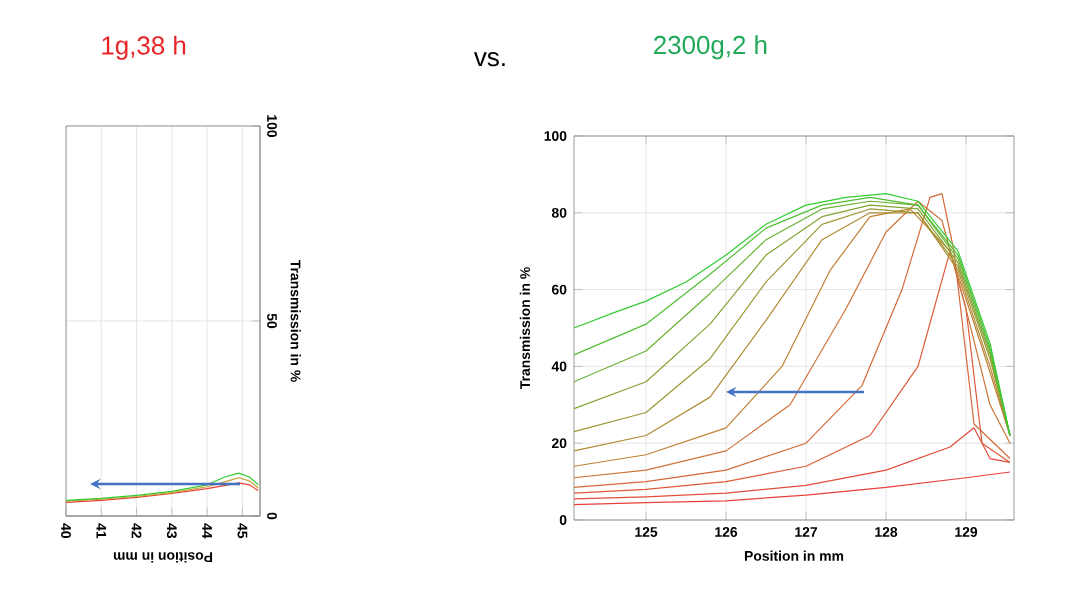 The width and height of the screenshot is (1086, 600). Describe the element at coordinates (489, 59) in the screenshot. I see `text: vs.` at that location.